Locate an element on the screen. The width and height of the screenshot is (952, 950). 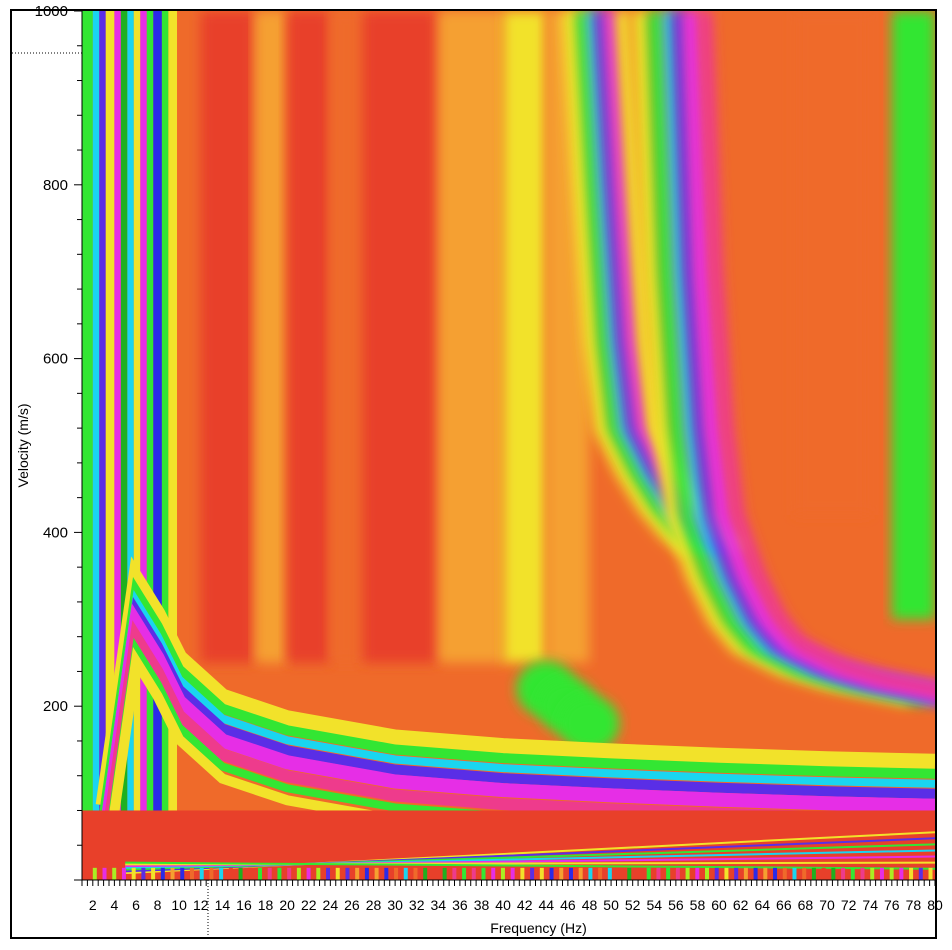
x-tick-label: 78 is located at coordinates (914, 905).